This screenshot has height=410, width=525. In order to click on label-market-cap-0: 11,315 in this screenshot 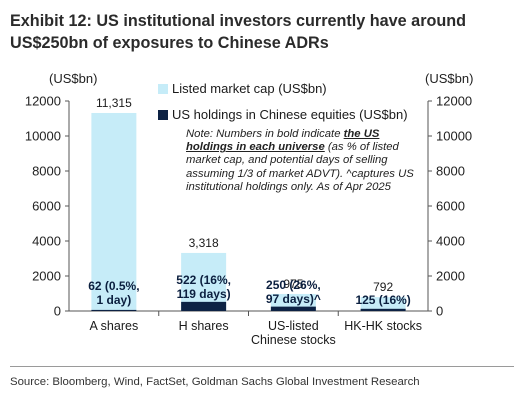, I will do `click(113, 102)`.